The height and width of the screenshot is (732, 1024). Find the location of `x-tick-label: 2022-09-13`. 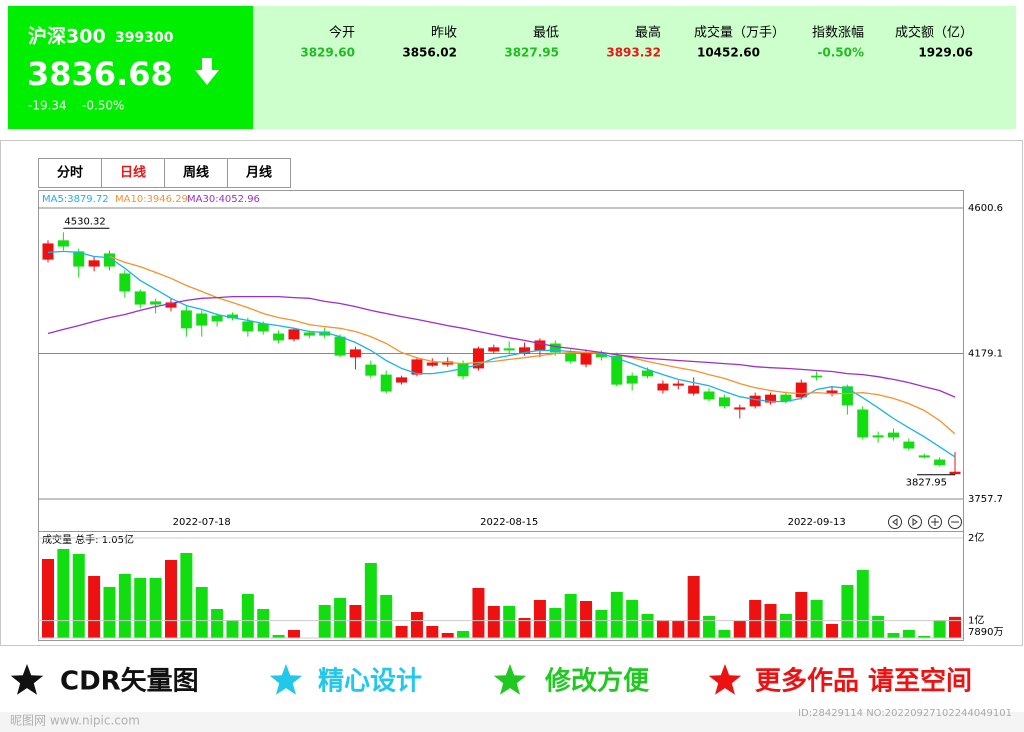

x-tick-label: 2022-09-13 is located at coordinates (817, 522).